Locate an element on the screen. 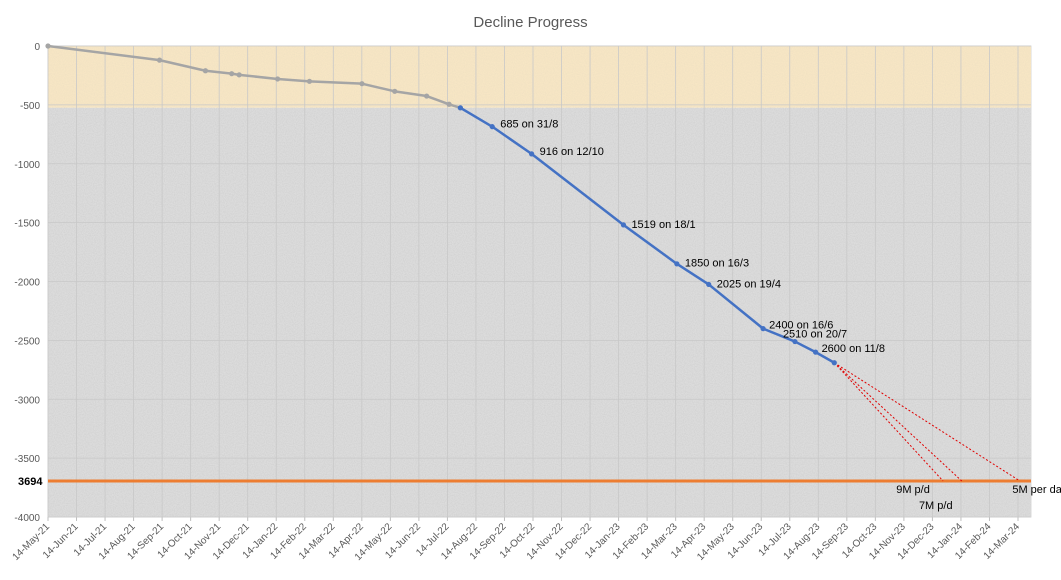 The width and height of the screenshot is (1061, 580). y-tick-label: -1500 is located at coordinates (27, 224).